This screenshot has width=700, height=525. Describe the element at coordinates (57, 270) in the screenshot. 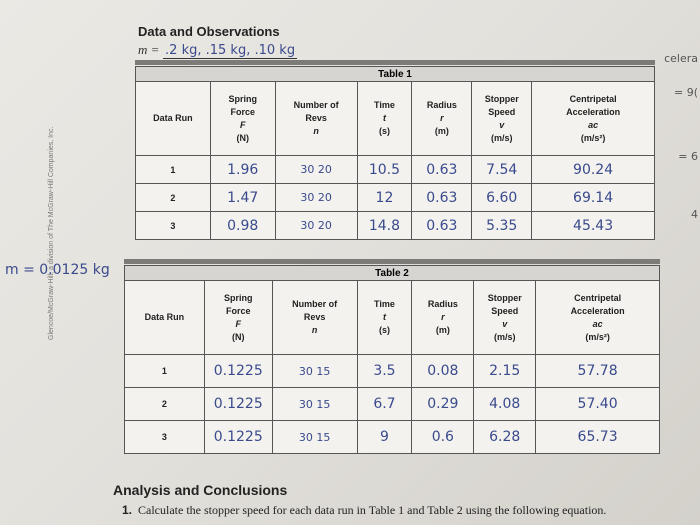

I see `margin-mass-note: m = 0.0125 kg` at that location.